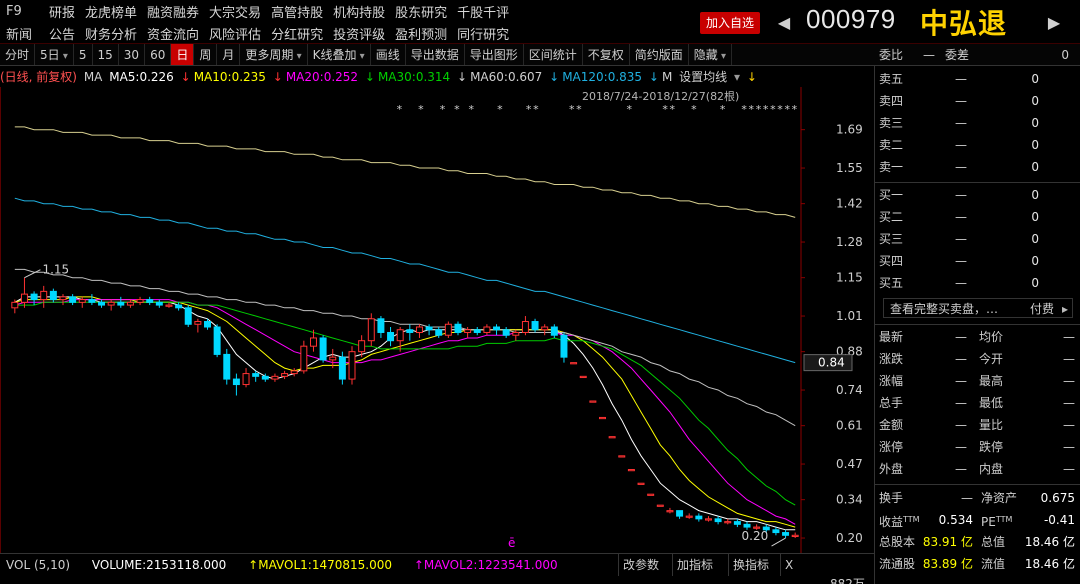 Image resolution: width=1080 pixels, height=584 pixels. What do you see at coordinates (483, 13) in the screenshot?
I see `menu-item: 千股千评` at bounding box center [483, 13].